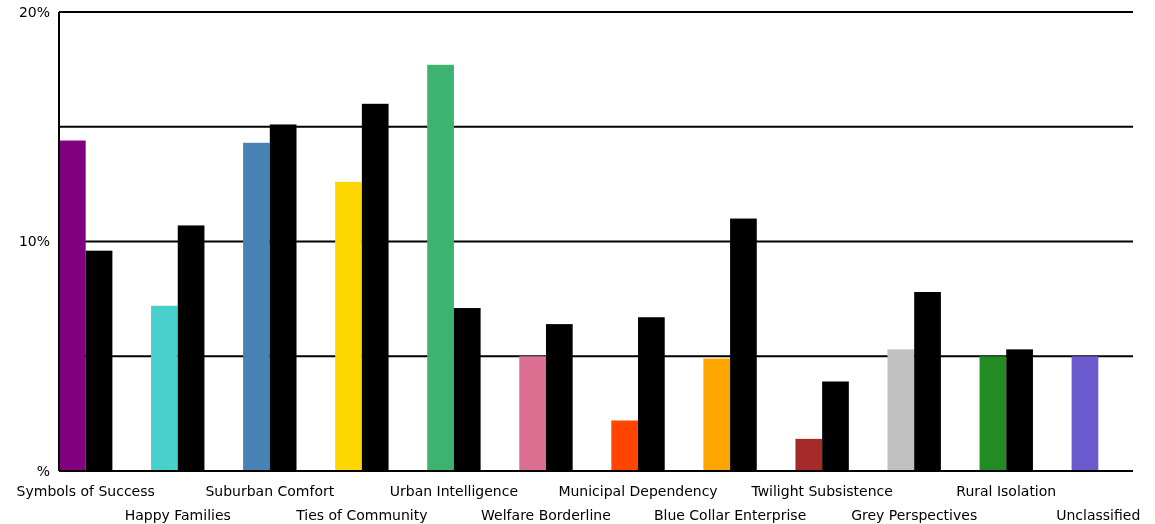 This screenshot has width=1155, height=524. Describe the element at coordinates (85, 491) in the screenshot. I see `x-tick-label: Symbols of Success` at that location.